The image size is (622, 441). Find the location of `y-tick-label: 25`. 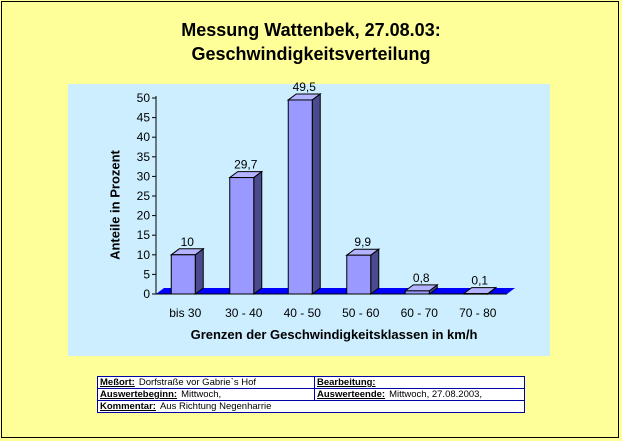

y-tick-label: 25 is located at coordinates (144, 196).